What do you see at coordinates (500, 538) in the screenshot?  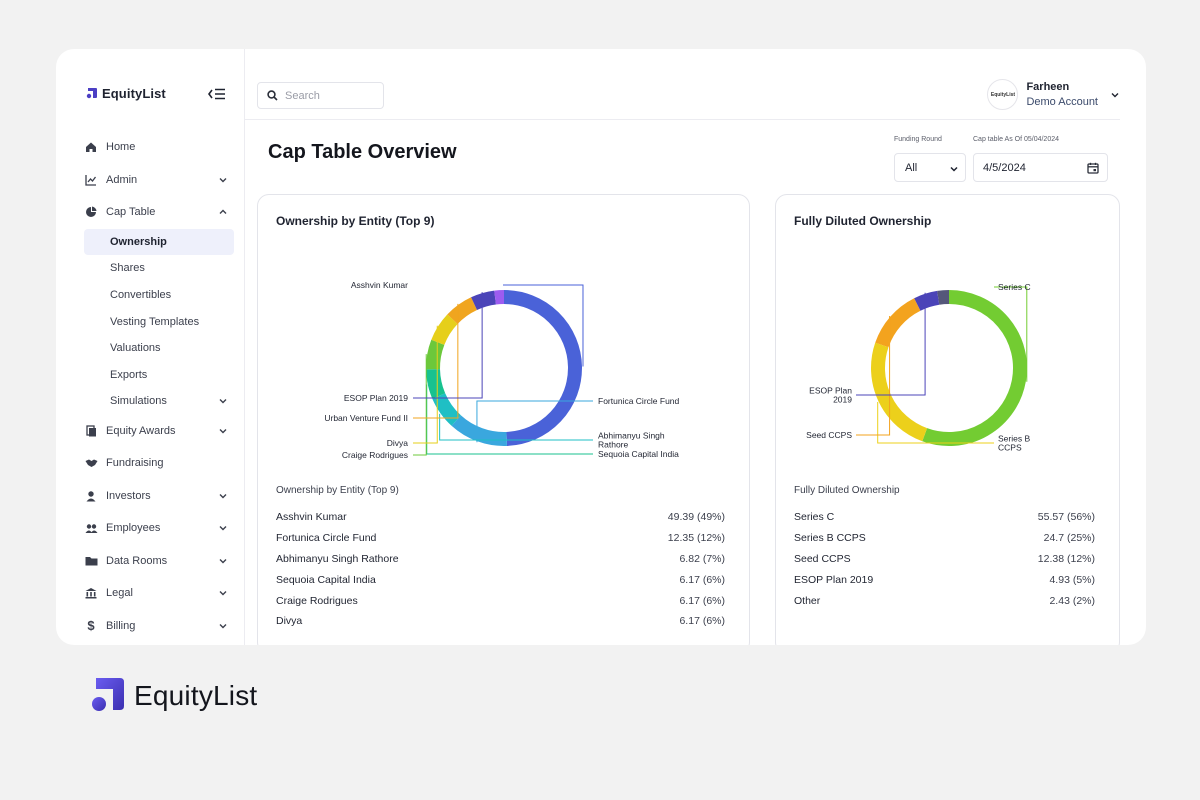 I see `table-row: Fortunica Circle Fund 12.35 (12%)` at bounding box center [500, 538].